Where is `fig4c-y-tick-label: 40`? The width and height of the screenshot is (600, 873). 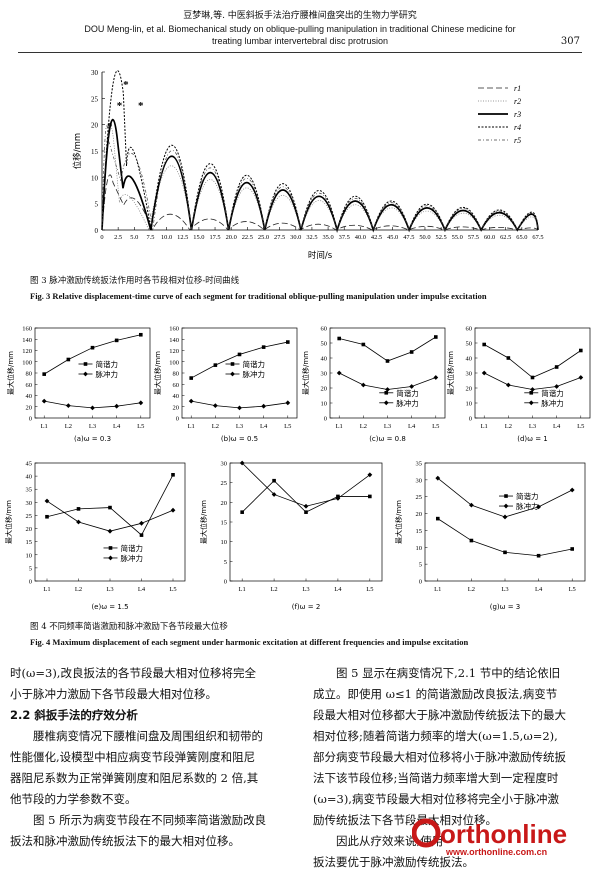 fig4c-y-tick-label: 40 is located at coordinates (324, 359).